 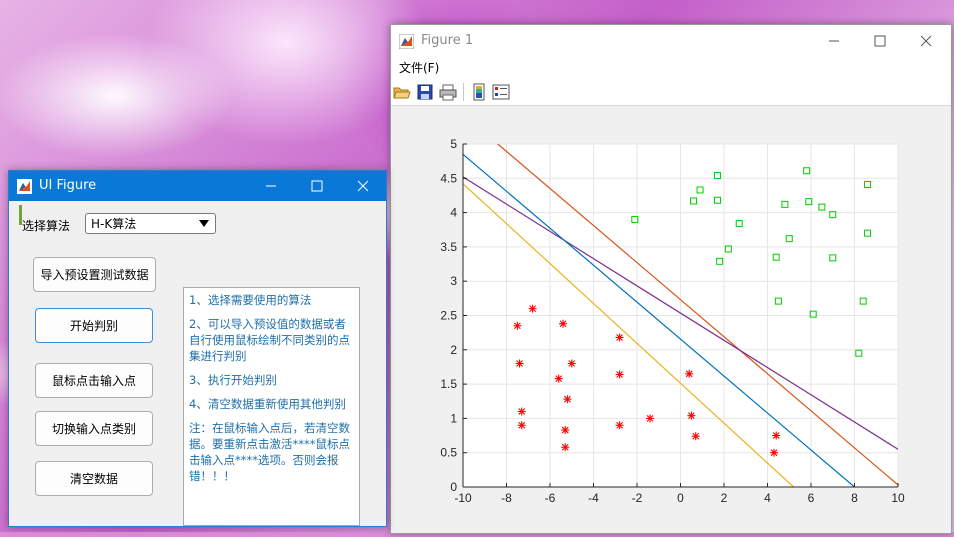 I want to click on clear-data-button: 清空数据, so click(x=94, y=478).